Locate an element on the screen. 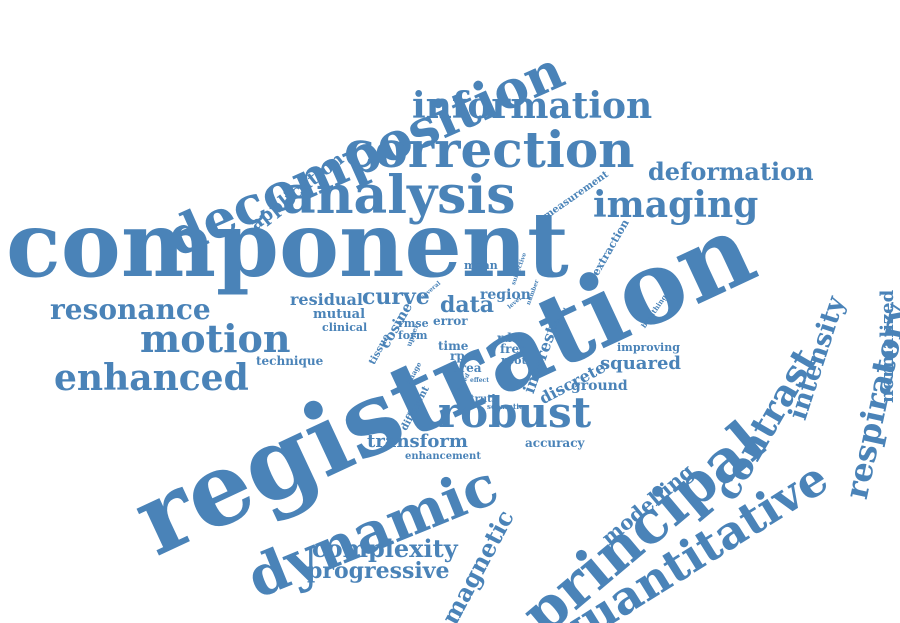 The image size is (900, 623). word-effect: effect is located at coordinates (479, 380).